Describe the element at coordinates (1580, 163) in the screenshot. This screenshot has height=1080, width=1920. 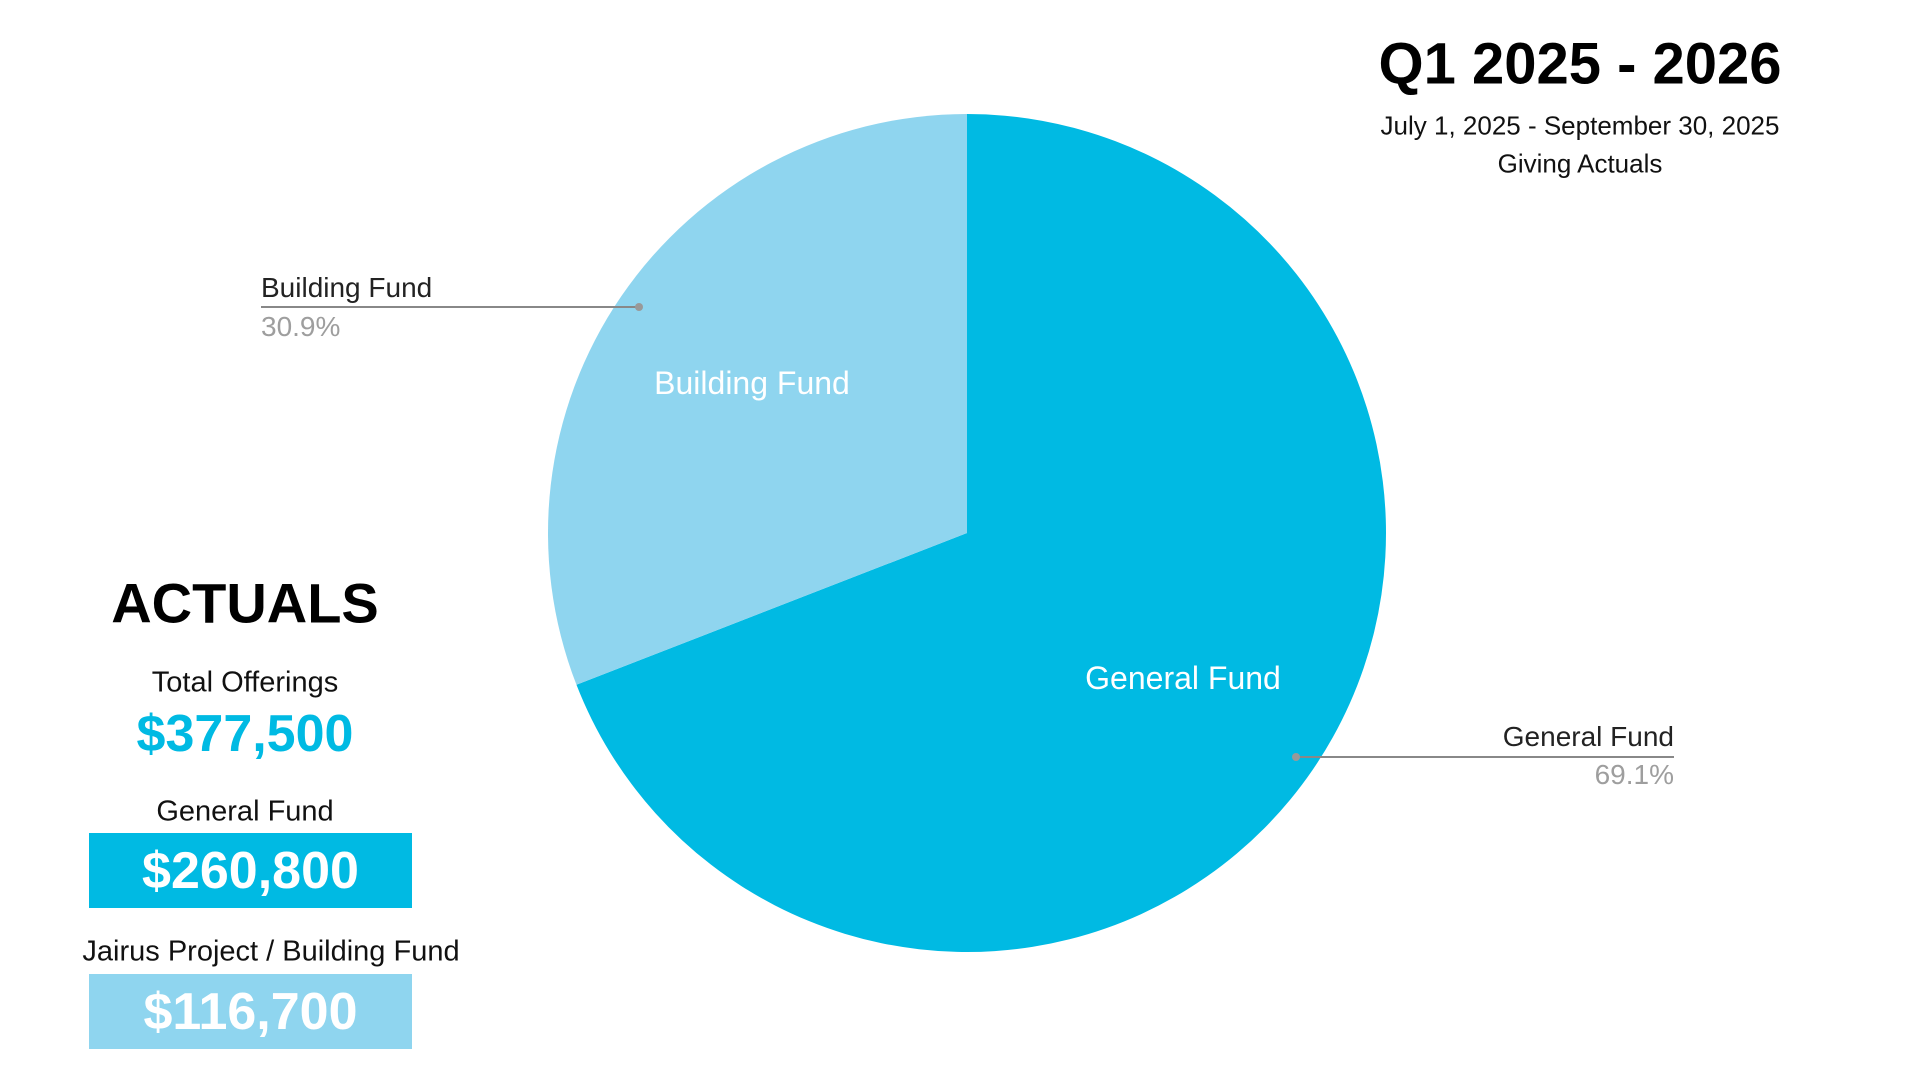
I see `subtitle: Giving Actuals` at that location.